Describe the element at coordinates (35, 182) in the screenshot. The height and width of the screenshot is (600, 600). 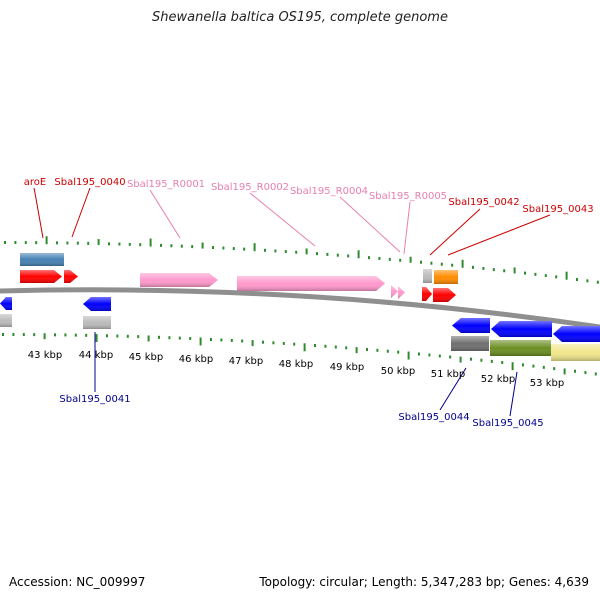
I see `feature-label: aroE` at that location.